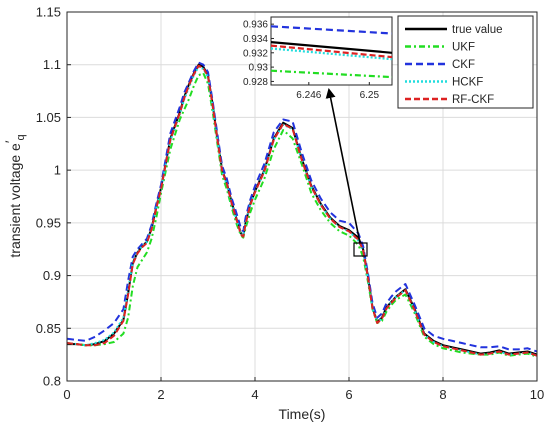 Image resolution: width=550 pixels, height=438 pixels. Describe the element at coordinates (442, 394) in the screenshot. I see `x-tick-label: 8` at that location.